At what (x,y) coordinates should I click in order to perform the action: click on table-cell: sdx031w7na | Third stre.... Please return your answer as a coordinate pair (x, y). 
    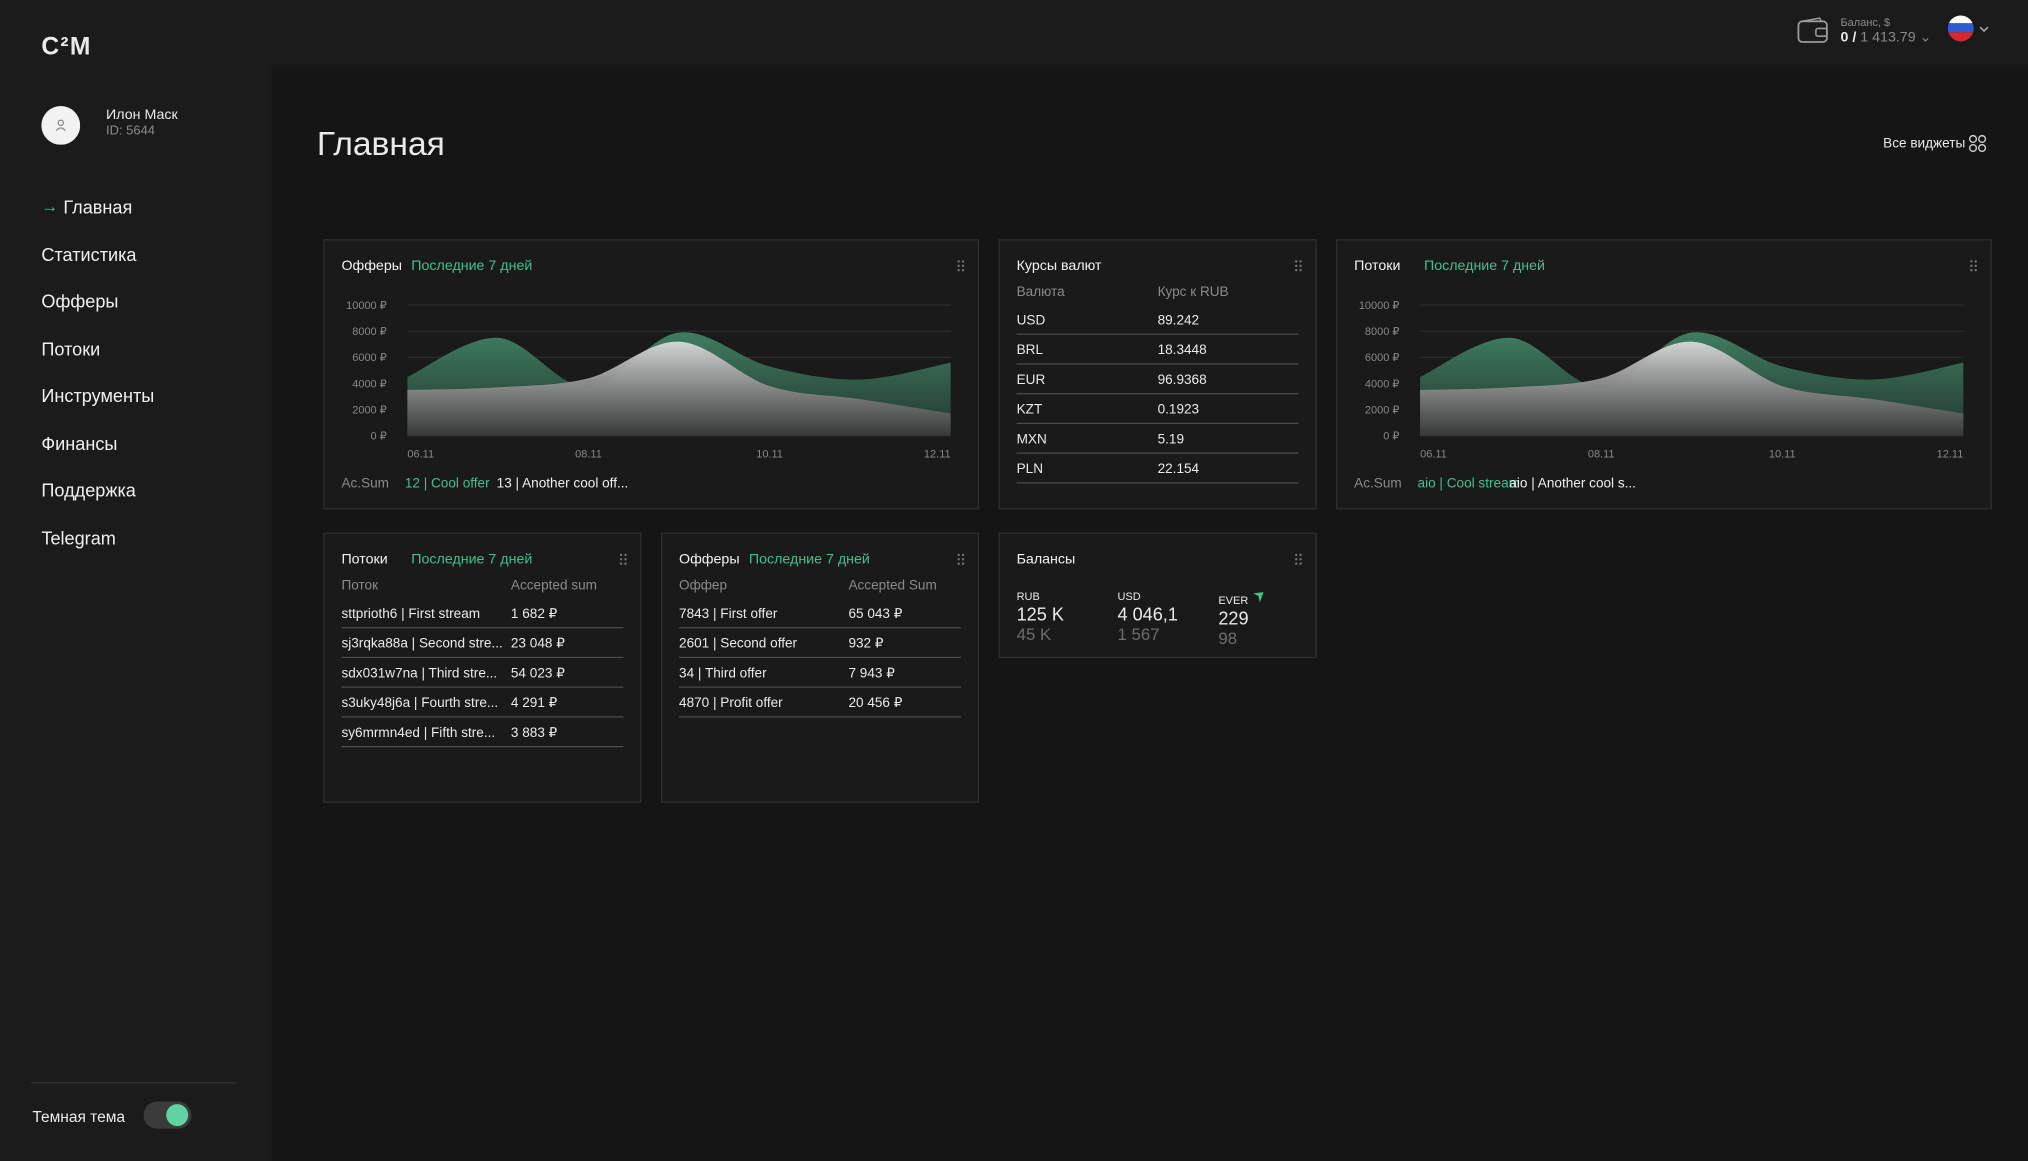
    Looking at the image, I should click on (419, 673).